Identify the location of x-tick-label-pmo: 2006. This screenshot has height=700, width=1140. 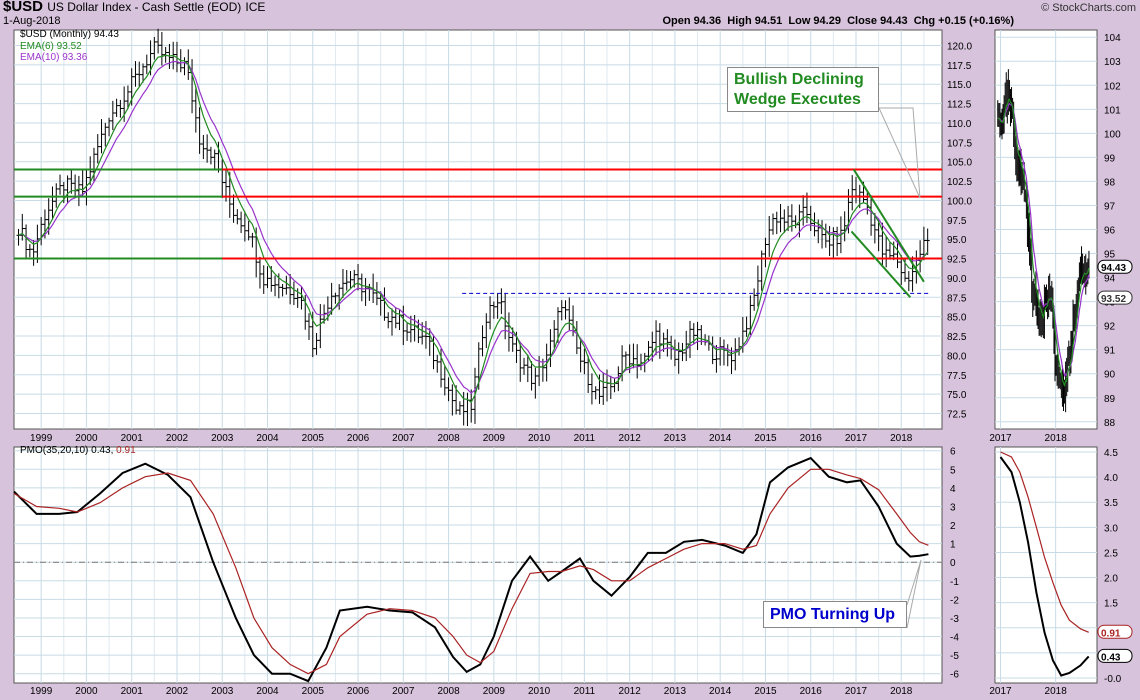
(358, 691).